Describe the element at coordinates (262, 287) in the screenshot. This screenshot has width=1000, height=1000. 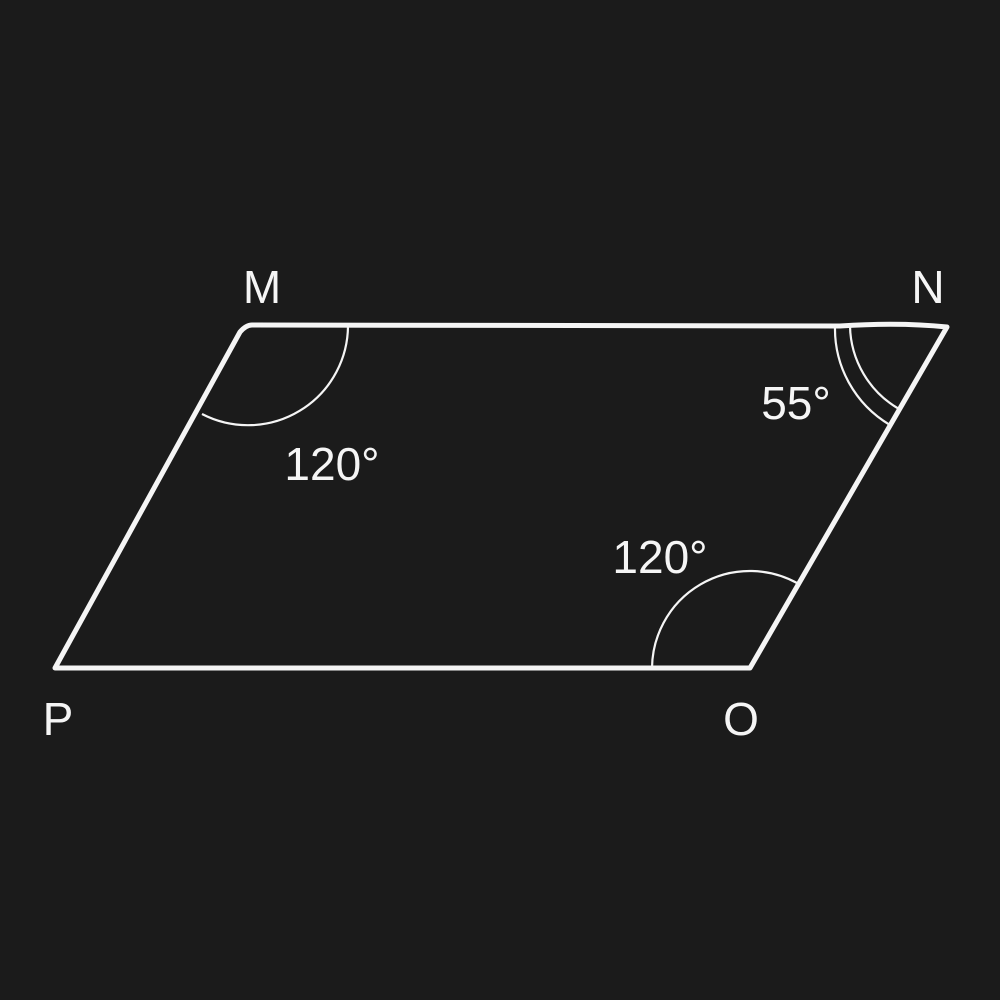
I see `vertex-label-m: M` at that location.